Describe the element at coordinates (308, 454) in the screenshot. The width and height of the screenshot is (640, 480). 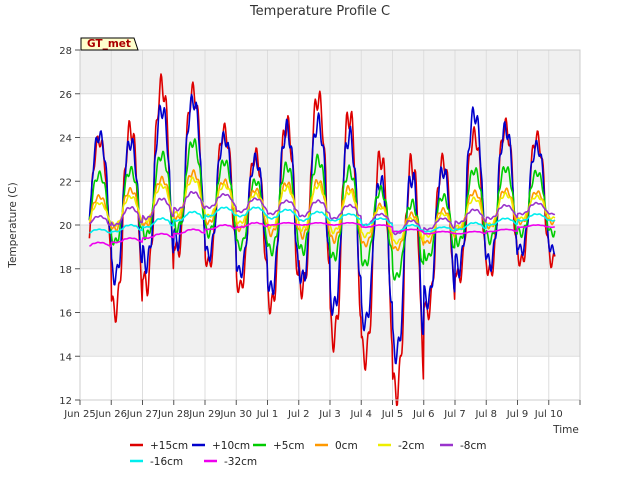
I see `legend: +15cm +10cm +5cm 0cm -2cm -8cm -16cm -32cm` at that location.